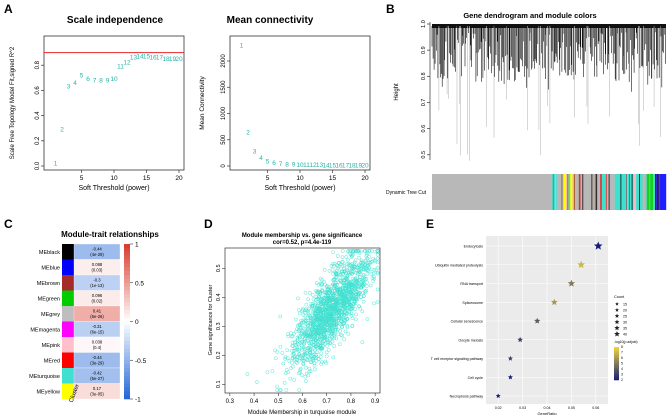 The image size is (669, 419). Describe the element at coordinates (471, 284) in the screenshot. I see `pathway-label: RNA transport` at that location.